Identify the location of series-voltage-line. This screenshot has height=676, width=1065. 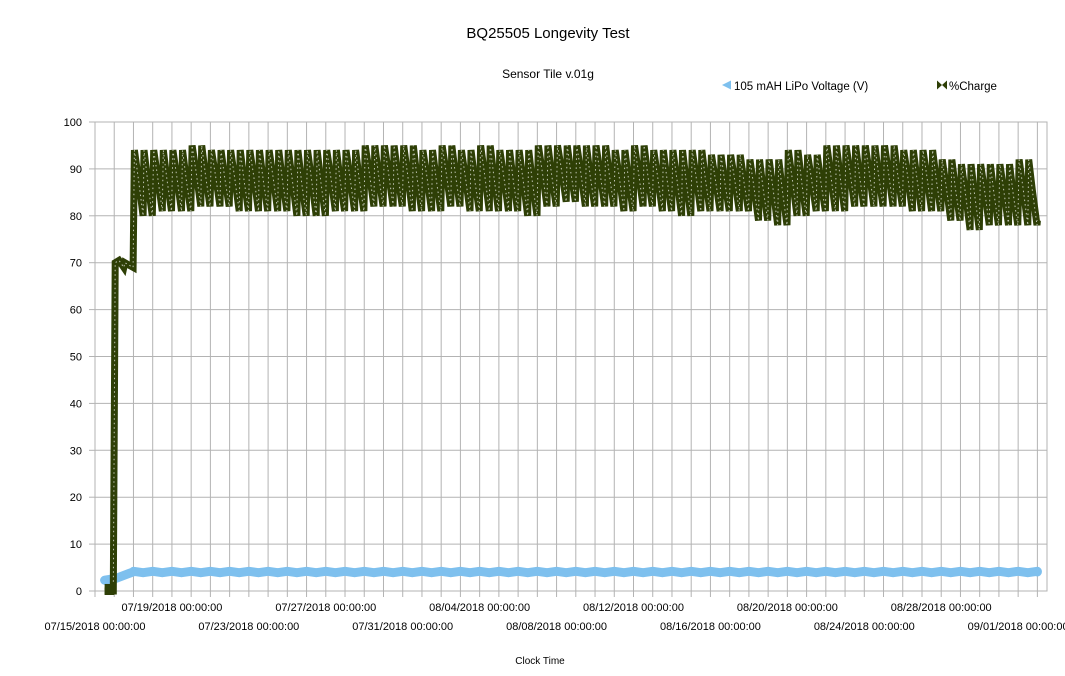
(571, 575).